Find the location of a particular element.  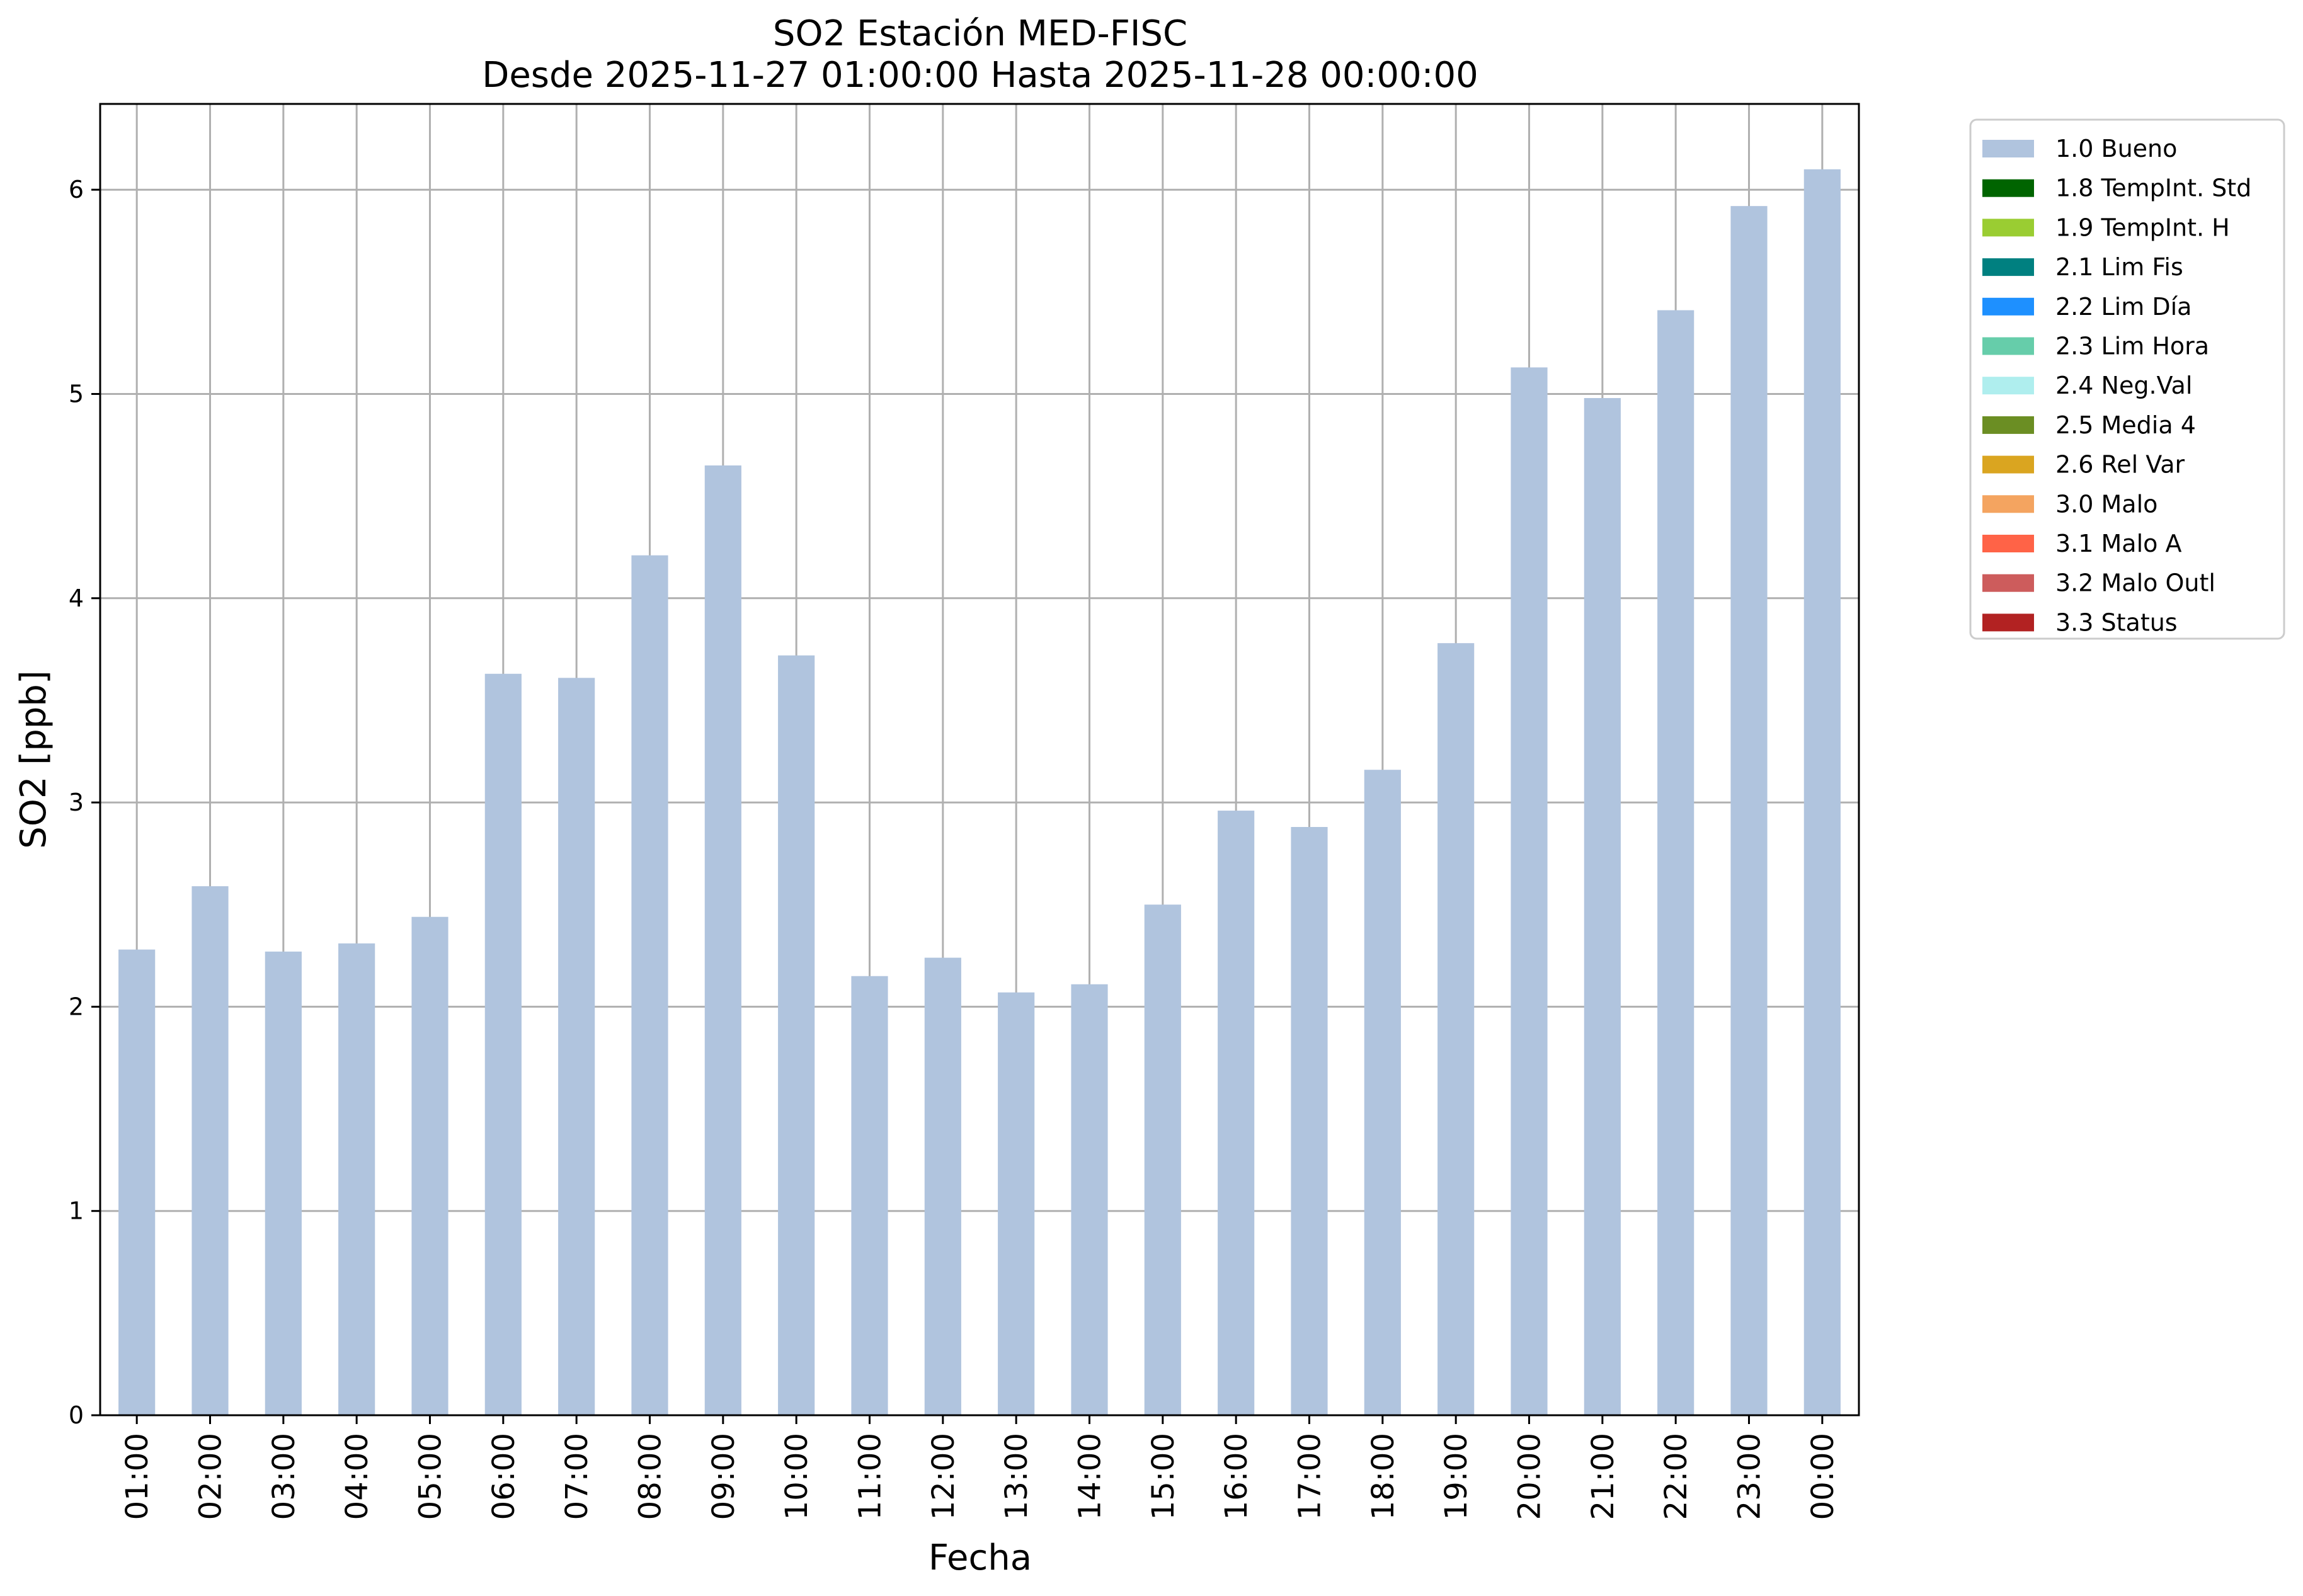

x-tick-label: 06:00 is located at coordinates (504, 1476).